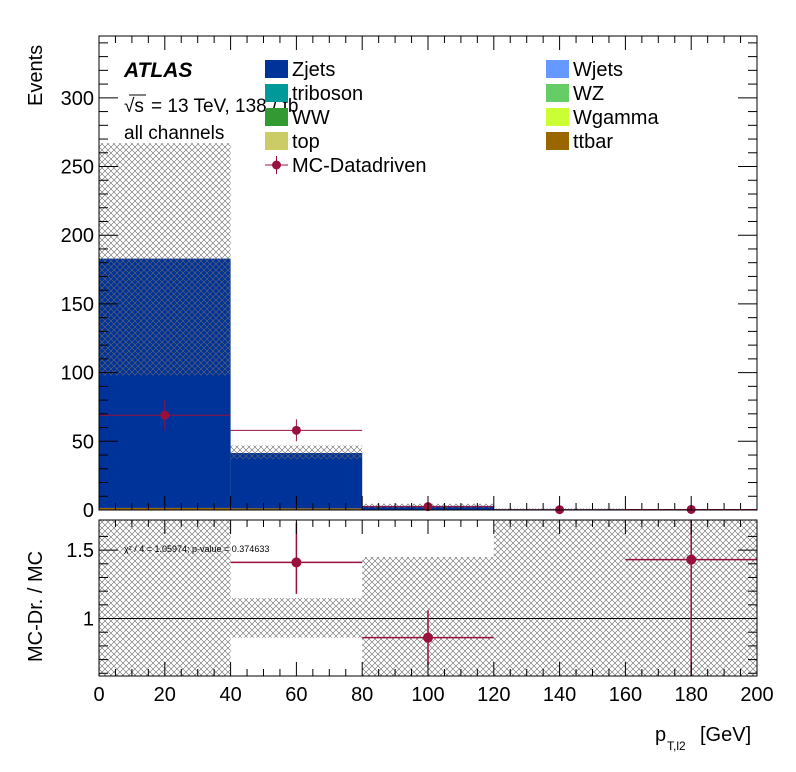 Image resolution: width=796 pixels, height=772 pixels. I want to click on x-tick-label-100: 100, so click(427, 695).